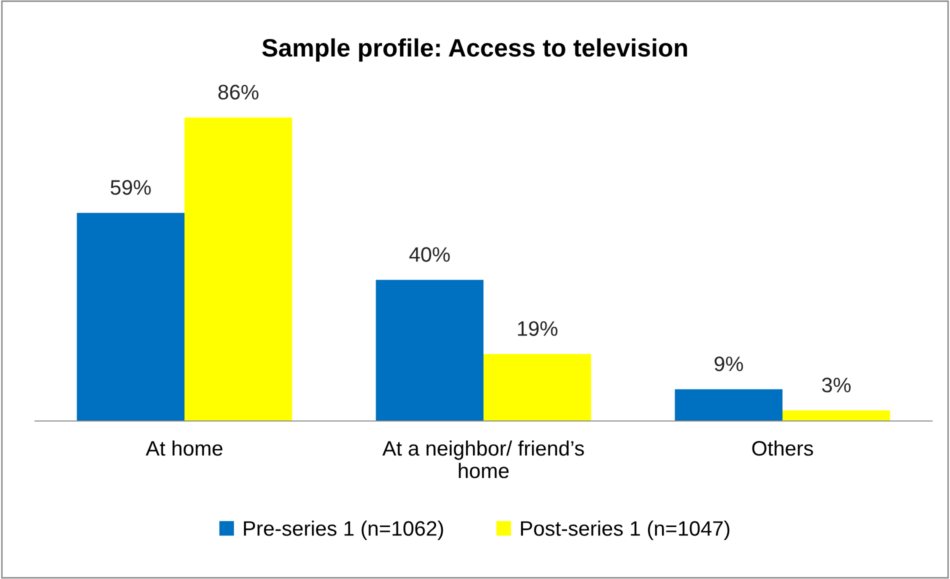 This screenshot has width=950, height=579. I want to click on data-label: 9%, so click(728, 364).